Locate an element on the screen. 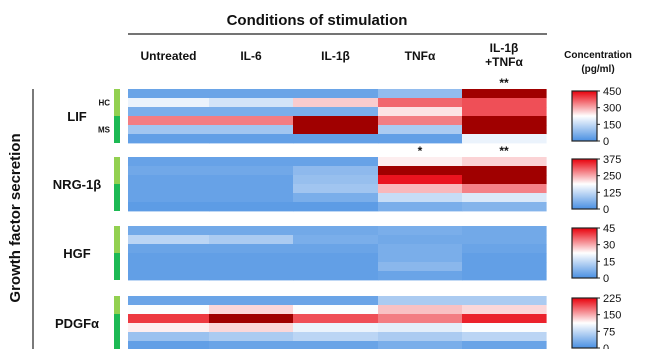 This screenshot has height=349, width=645. condition-label: TNFα is located at coordinates (420, 56).